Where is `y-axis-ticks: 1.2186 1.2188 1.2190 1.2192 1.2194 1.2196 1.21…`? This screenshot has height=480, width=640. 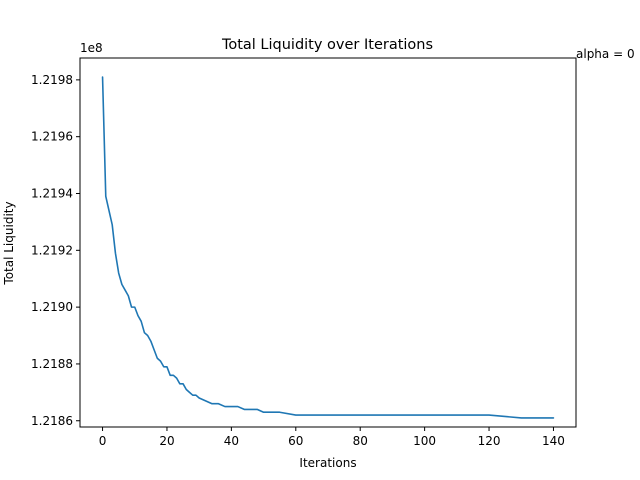
y-axis-ticks: 1.2186 1.2188 1.2190 1.2192 1.2194 1.2196 1.21… is located at coordinates (55, 250).